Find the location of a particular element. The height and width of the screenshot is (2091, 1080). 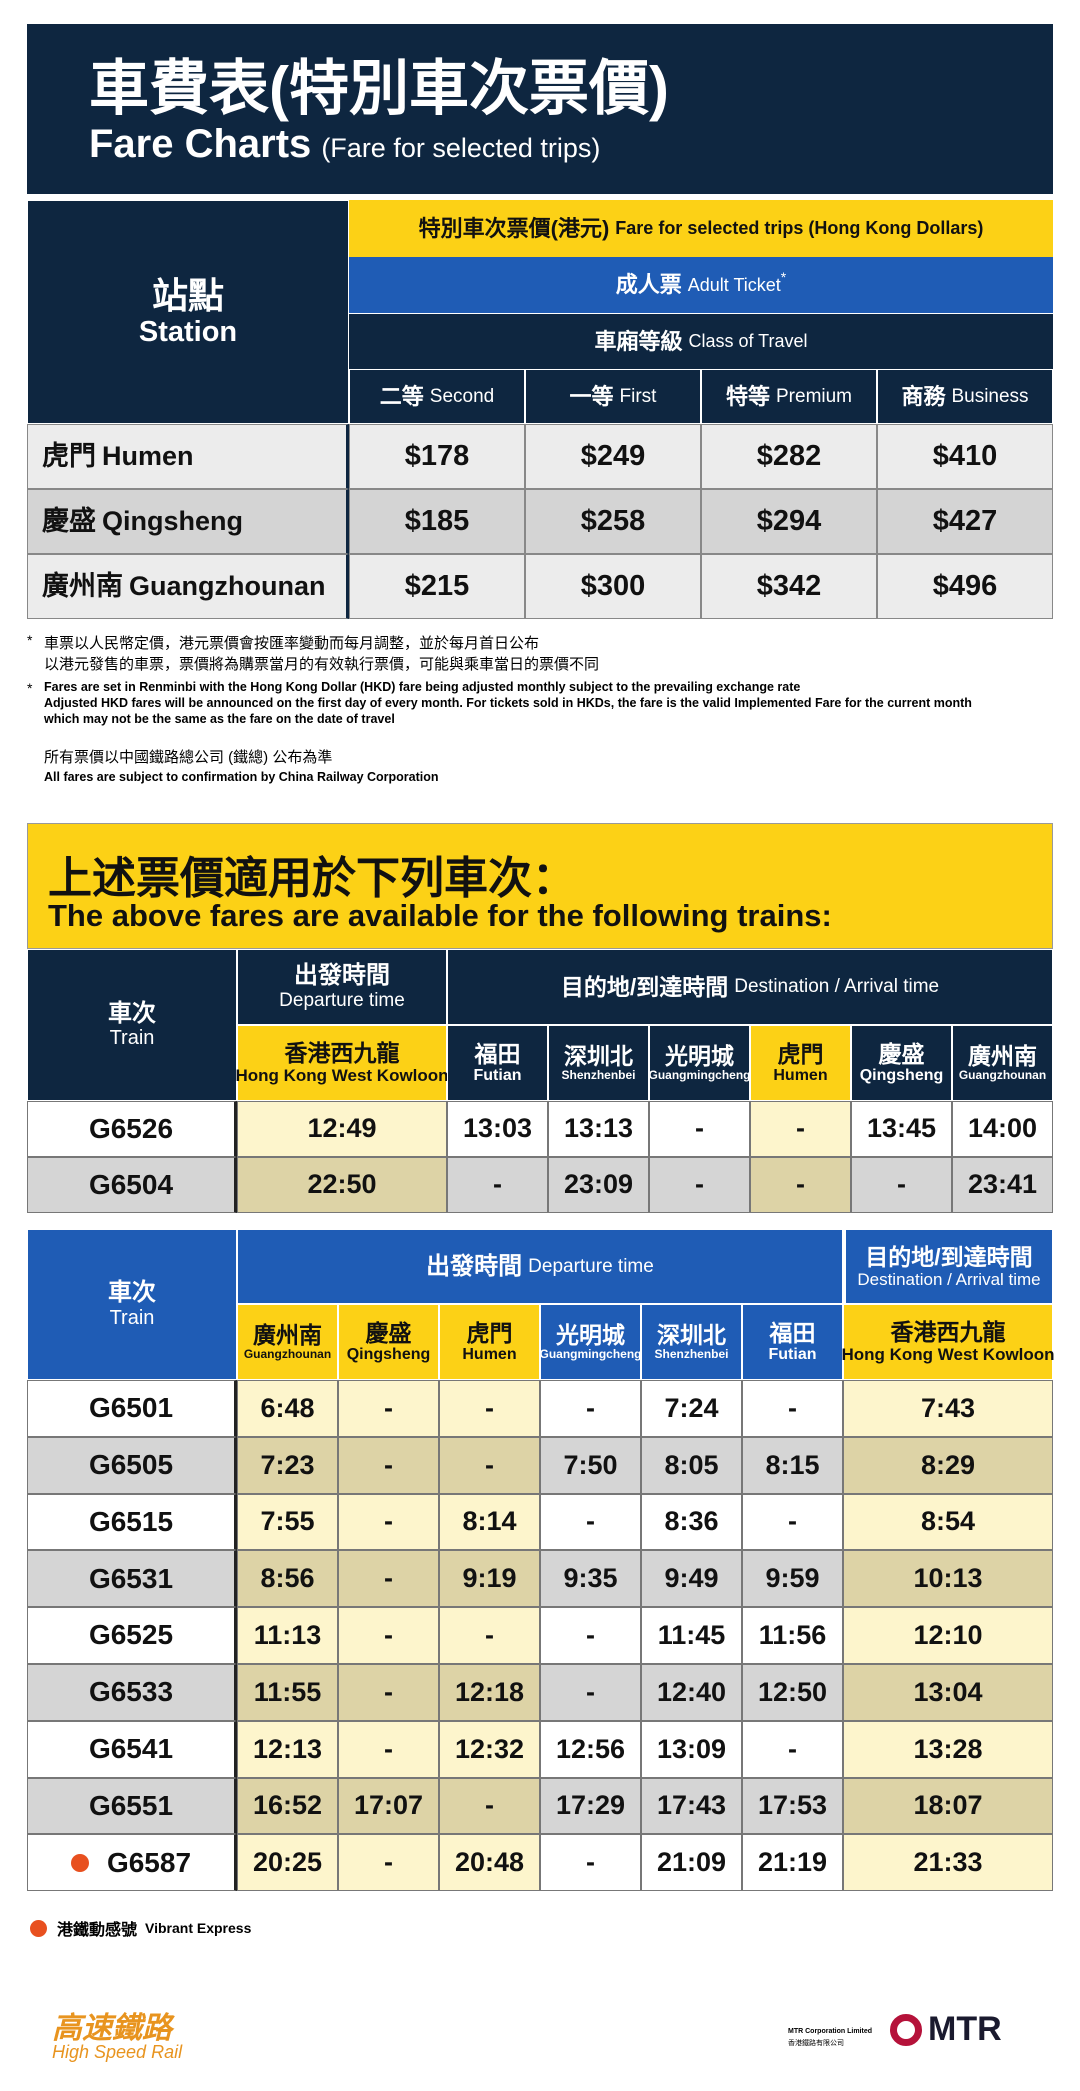

fare-text: $294 is located at coordinates (789, 520).